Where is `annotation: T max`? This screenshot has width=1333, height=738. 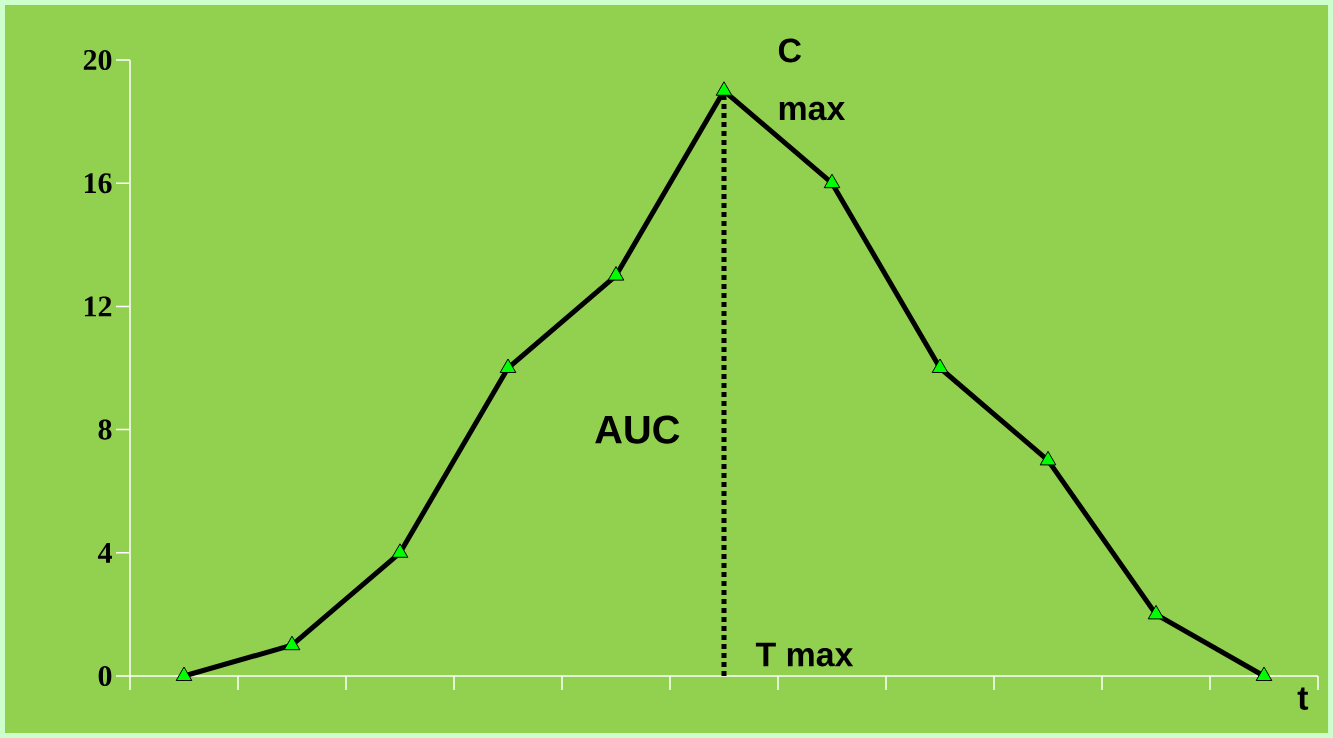 annotation: T max is located at coordinates (804, 654).